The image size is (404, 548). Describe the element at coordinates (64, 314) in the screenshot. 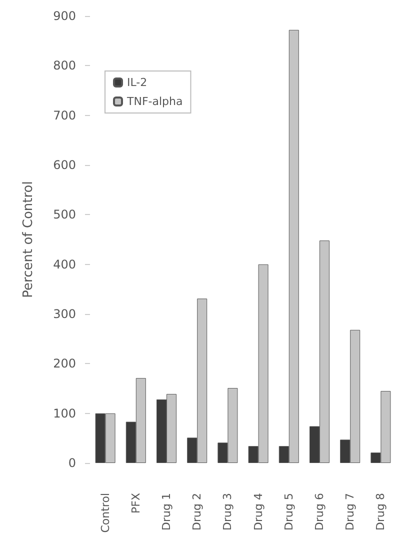

I see `y-tick-label: 300` at that location.